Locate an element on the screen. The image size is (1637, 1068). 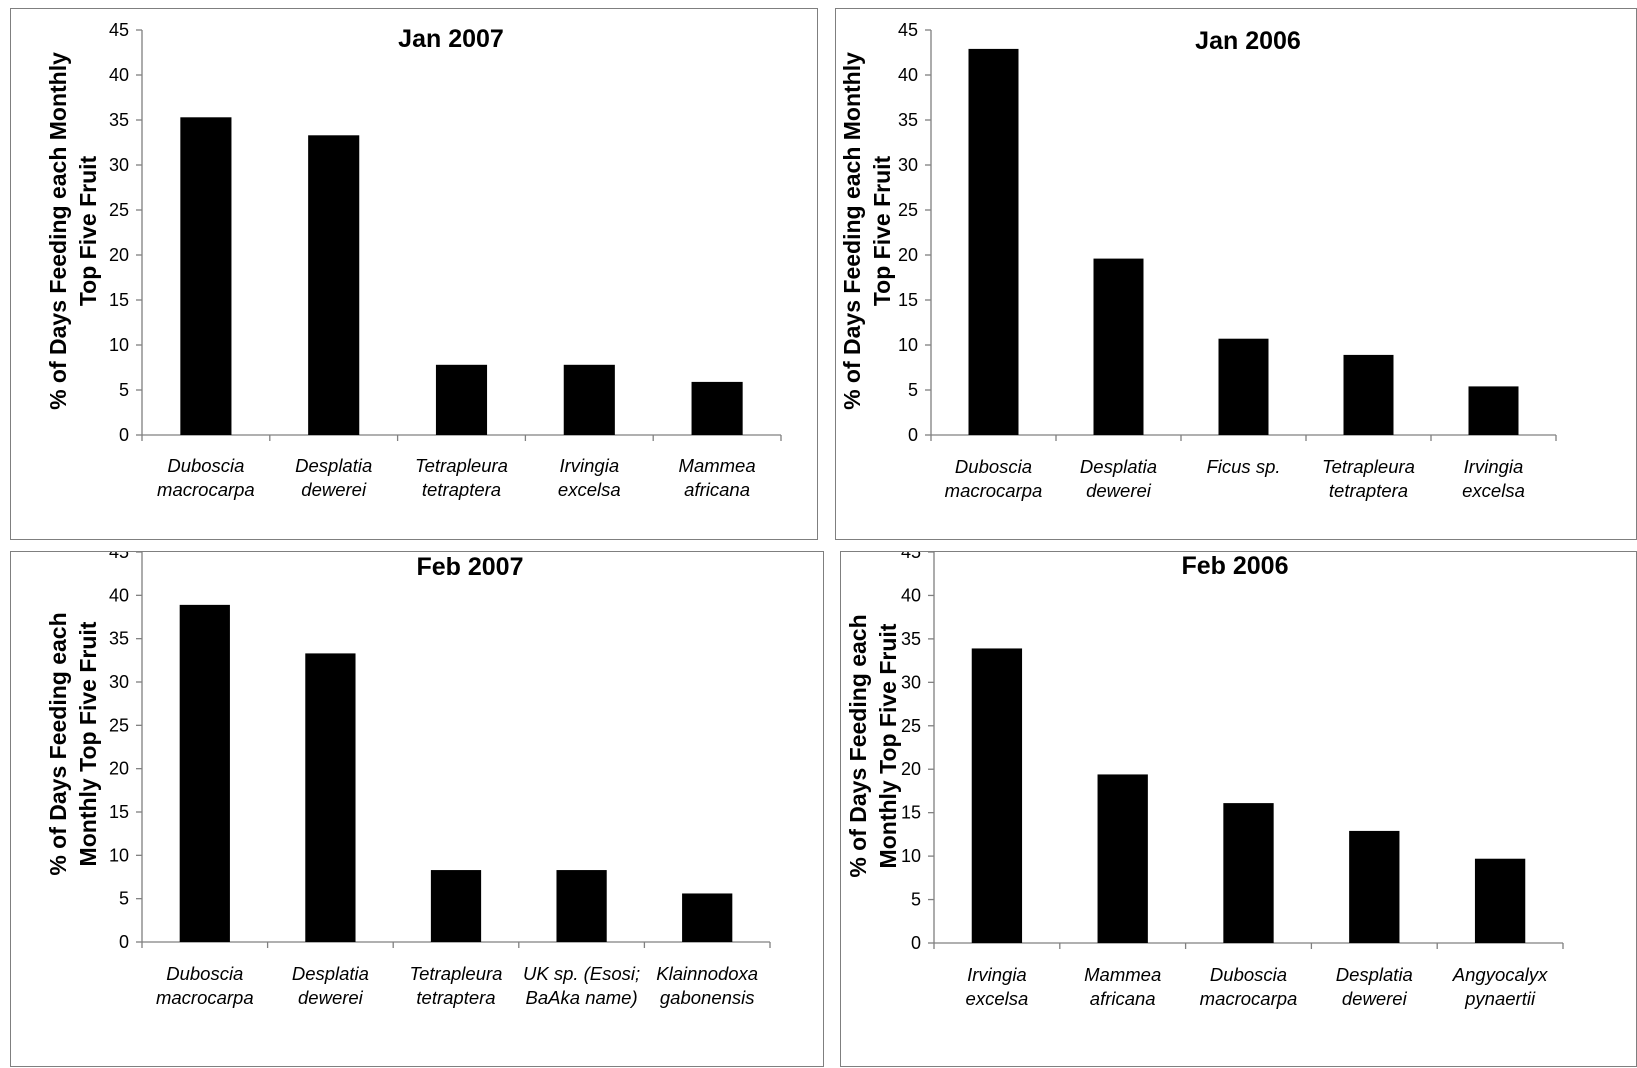
x-category-label: BaAka name) is located at coordinates (582, 997).